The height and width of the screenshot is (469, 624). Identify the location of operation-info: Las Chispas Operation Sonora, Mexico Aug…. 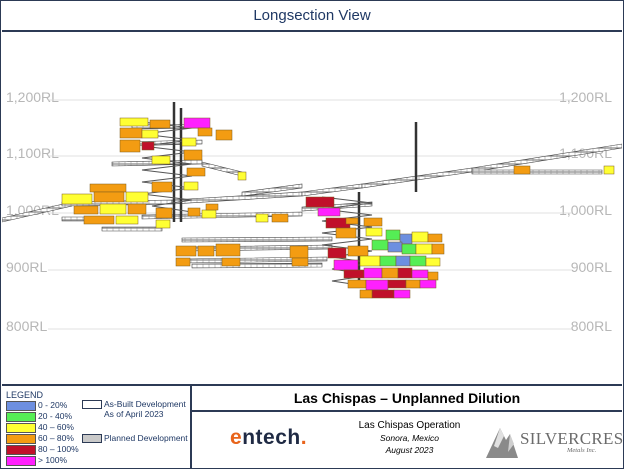
(409, 438).